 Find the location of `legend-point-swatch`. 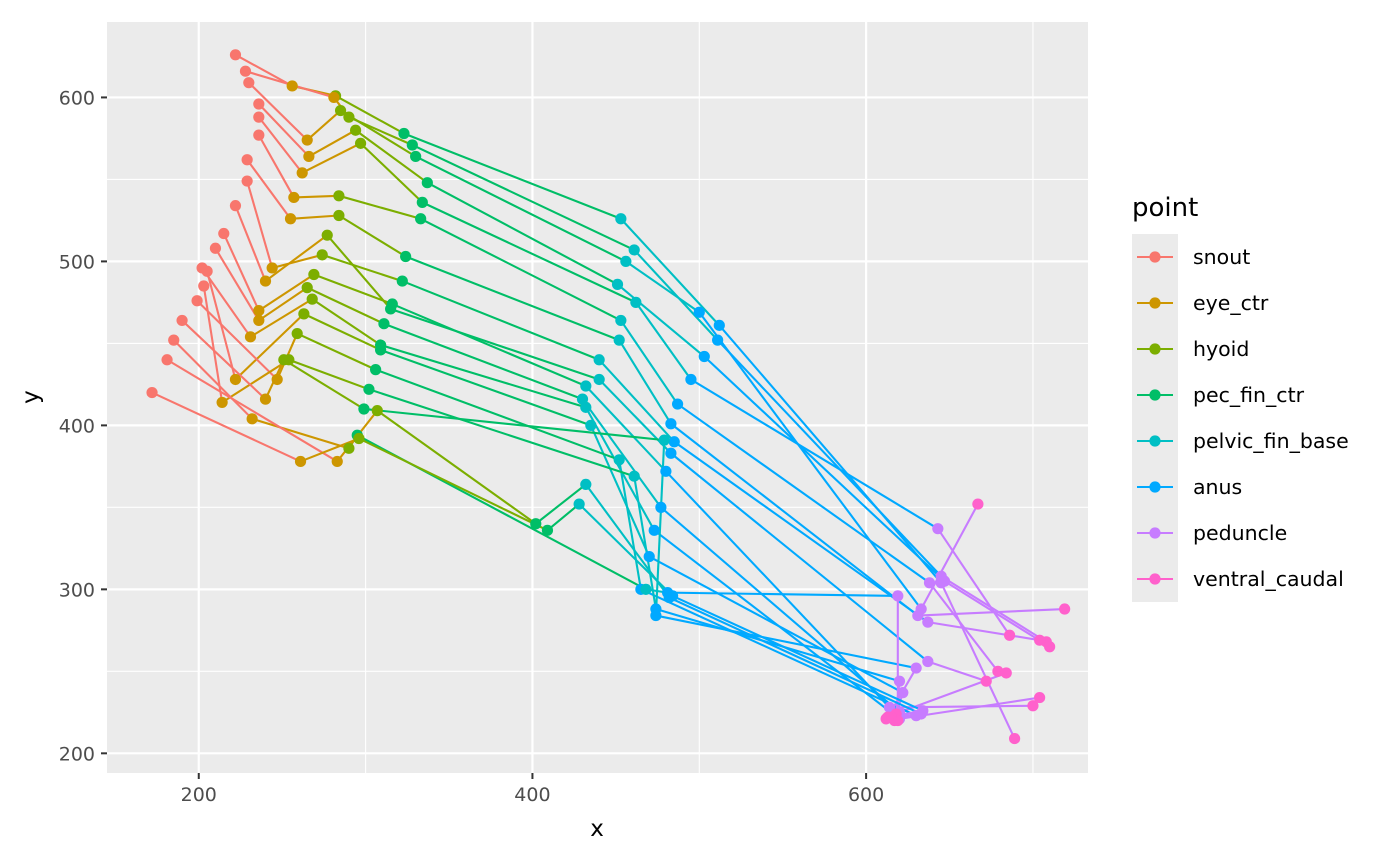

legend-point-swatch is located at coordinates (1155, 395).